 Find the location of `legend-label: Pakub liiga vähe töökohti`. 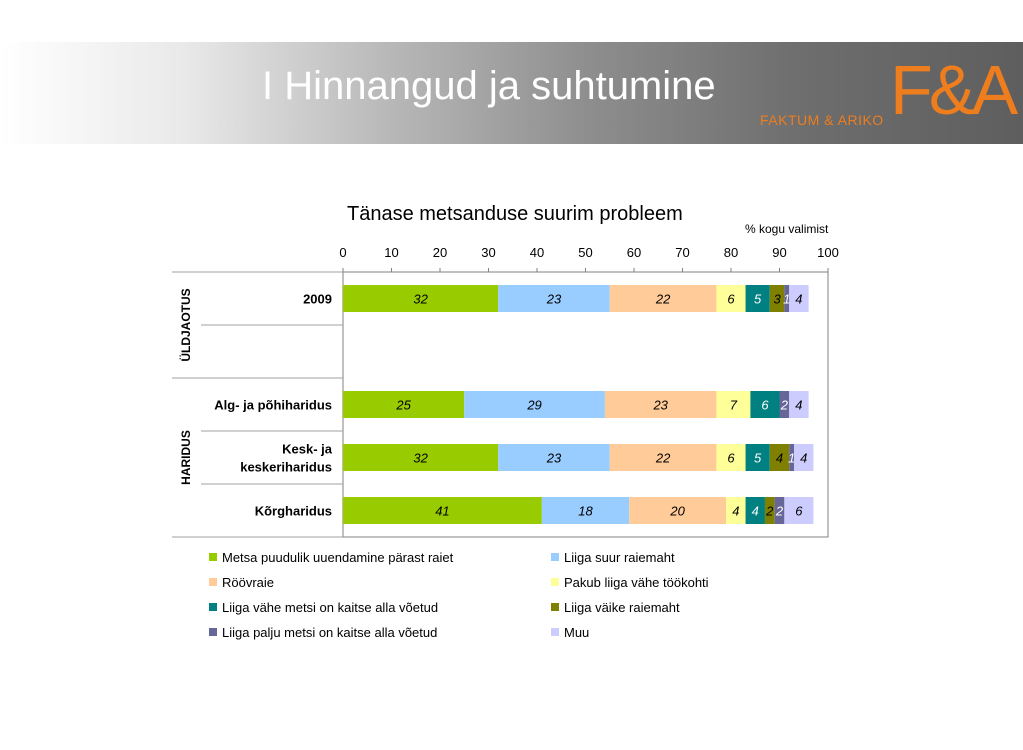

legend-label: Pakub liiga vähe töökohti is located at coordinates (636, 582).